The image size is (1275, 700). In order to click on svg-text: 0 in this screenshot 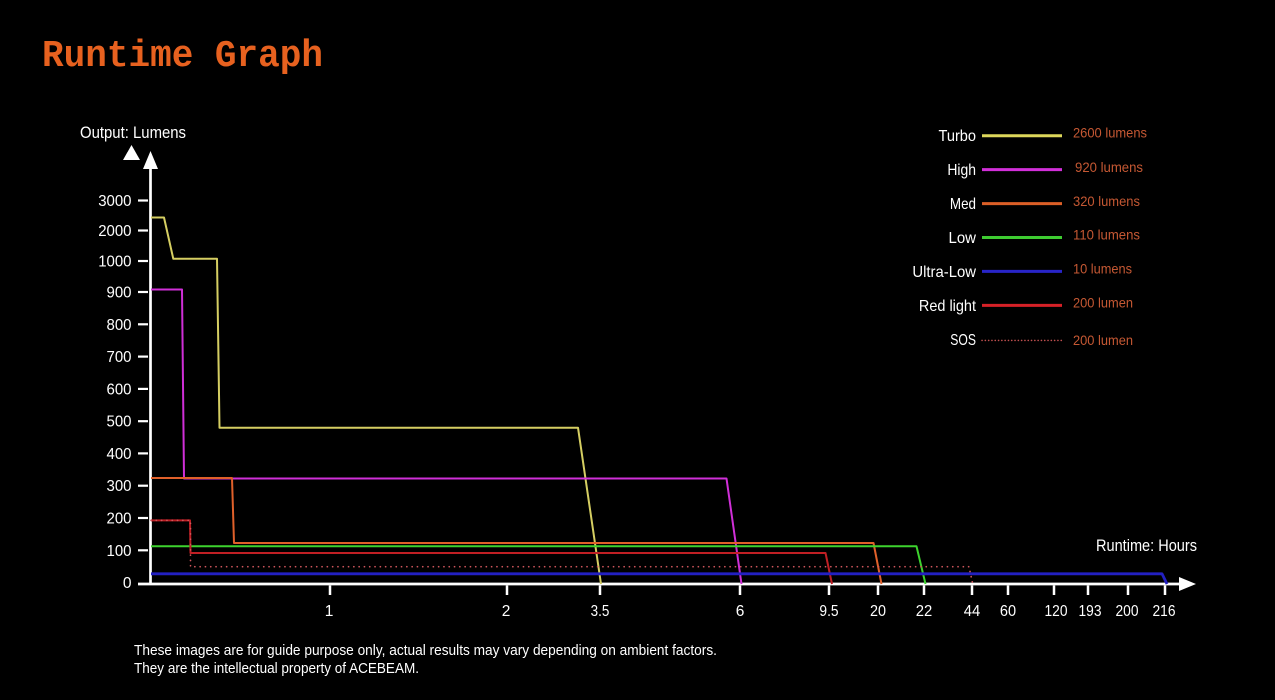, I will do `click(127, 583)`.